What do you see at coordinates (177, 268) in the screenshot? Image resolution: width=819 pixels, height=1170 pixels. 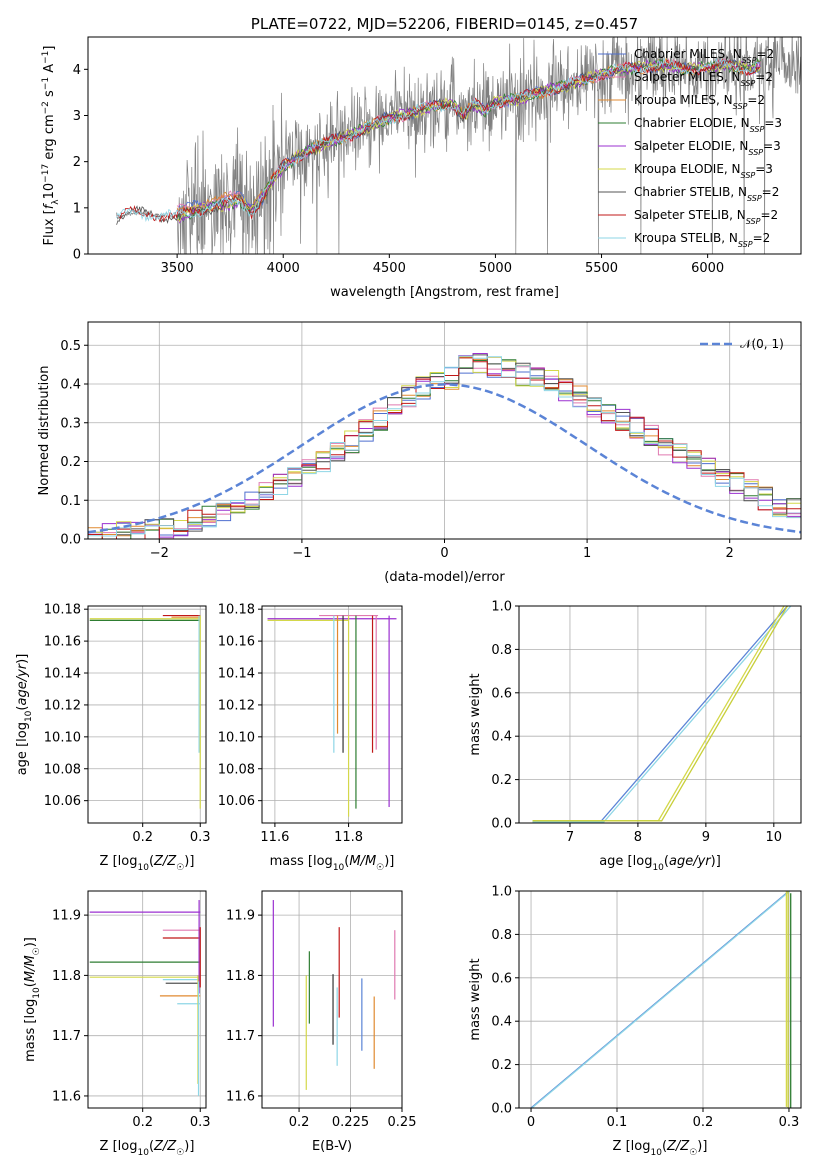 I see `x-tick-label: 3500` at bounding box center [177, 268].